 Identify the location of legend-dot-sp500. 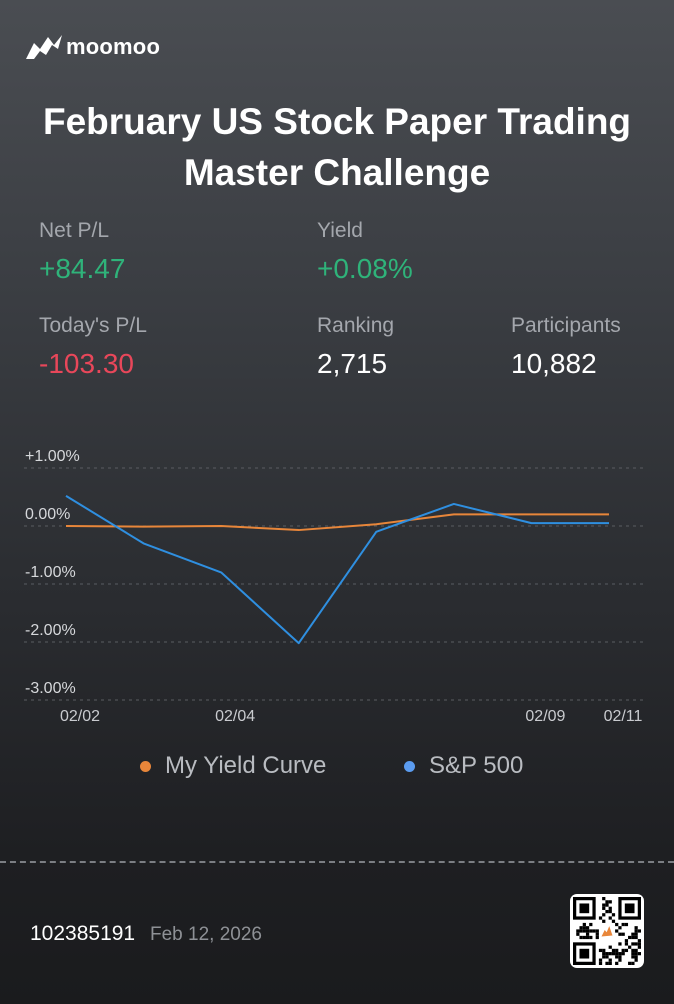
(409, 766).